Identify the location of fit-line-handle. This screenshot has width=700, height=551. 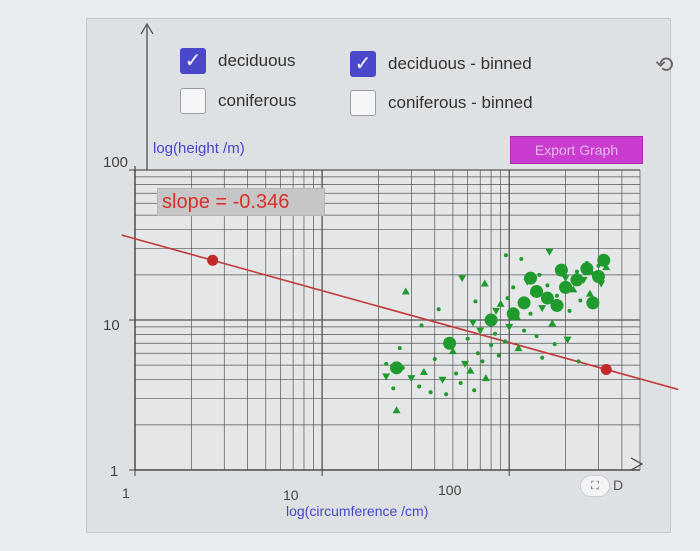
(213, 260).